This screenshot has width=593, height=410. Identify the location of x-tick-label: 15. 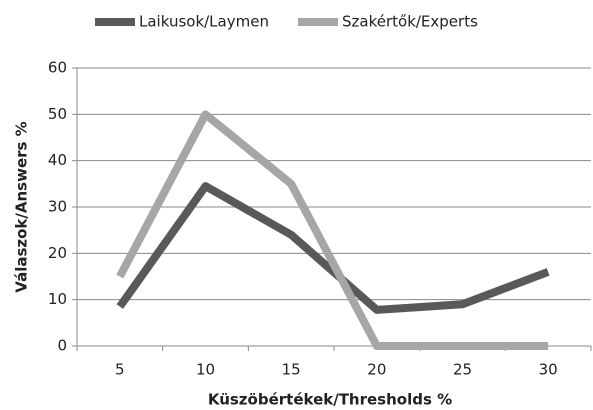
(291, 370).